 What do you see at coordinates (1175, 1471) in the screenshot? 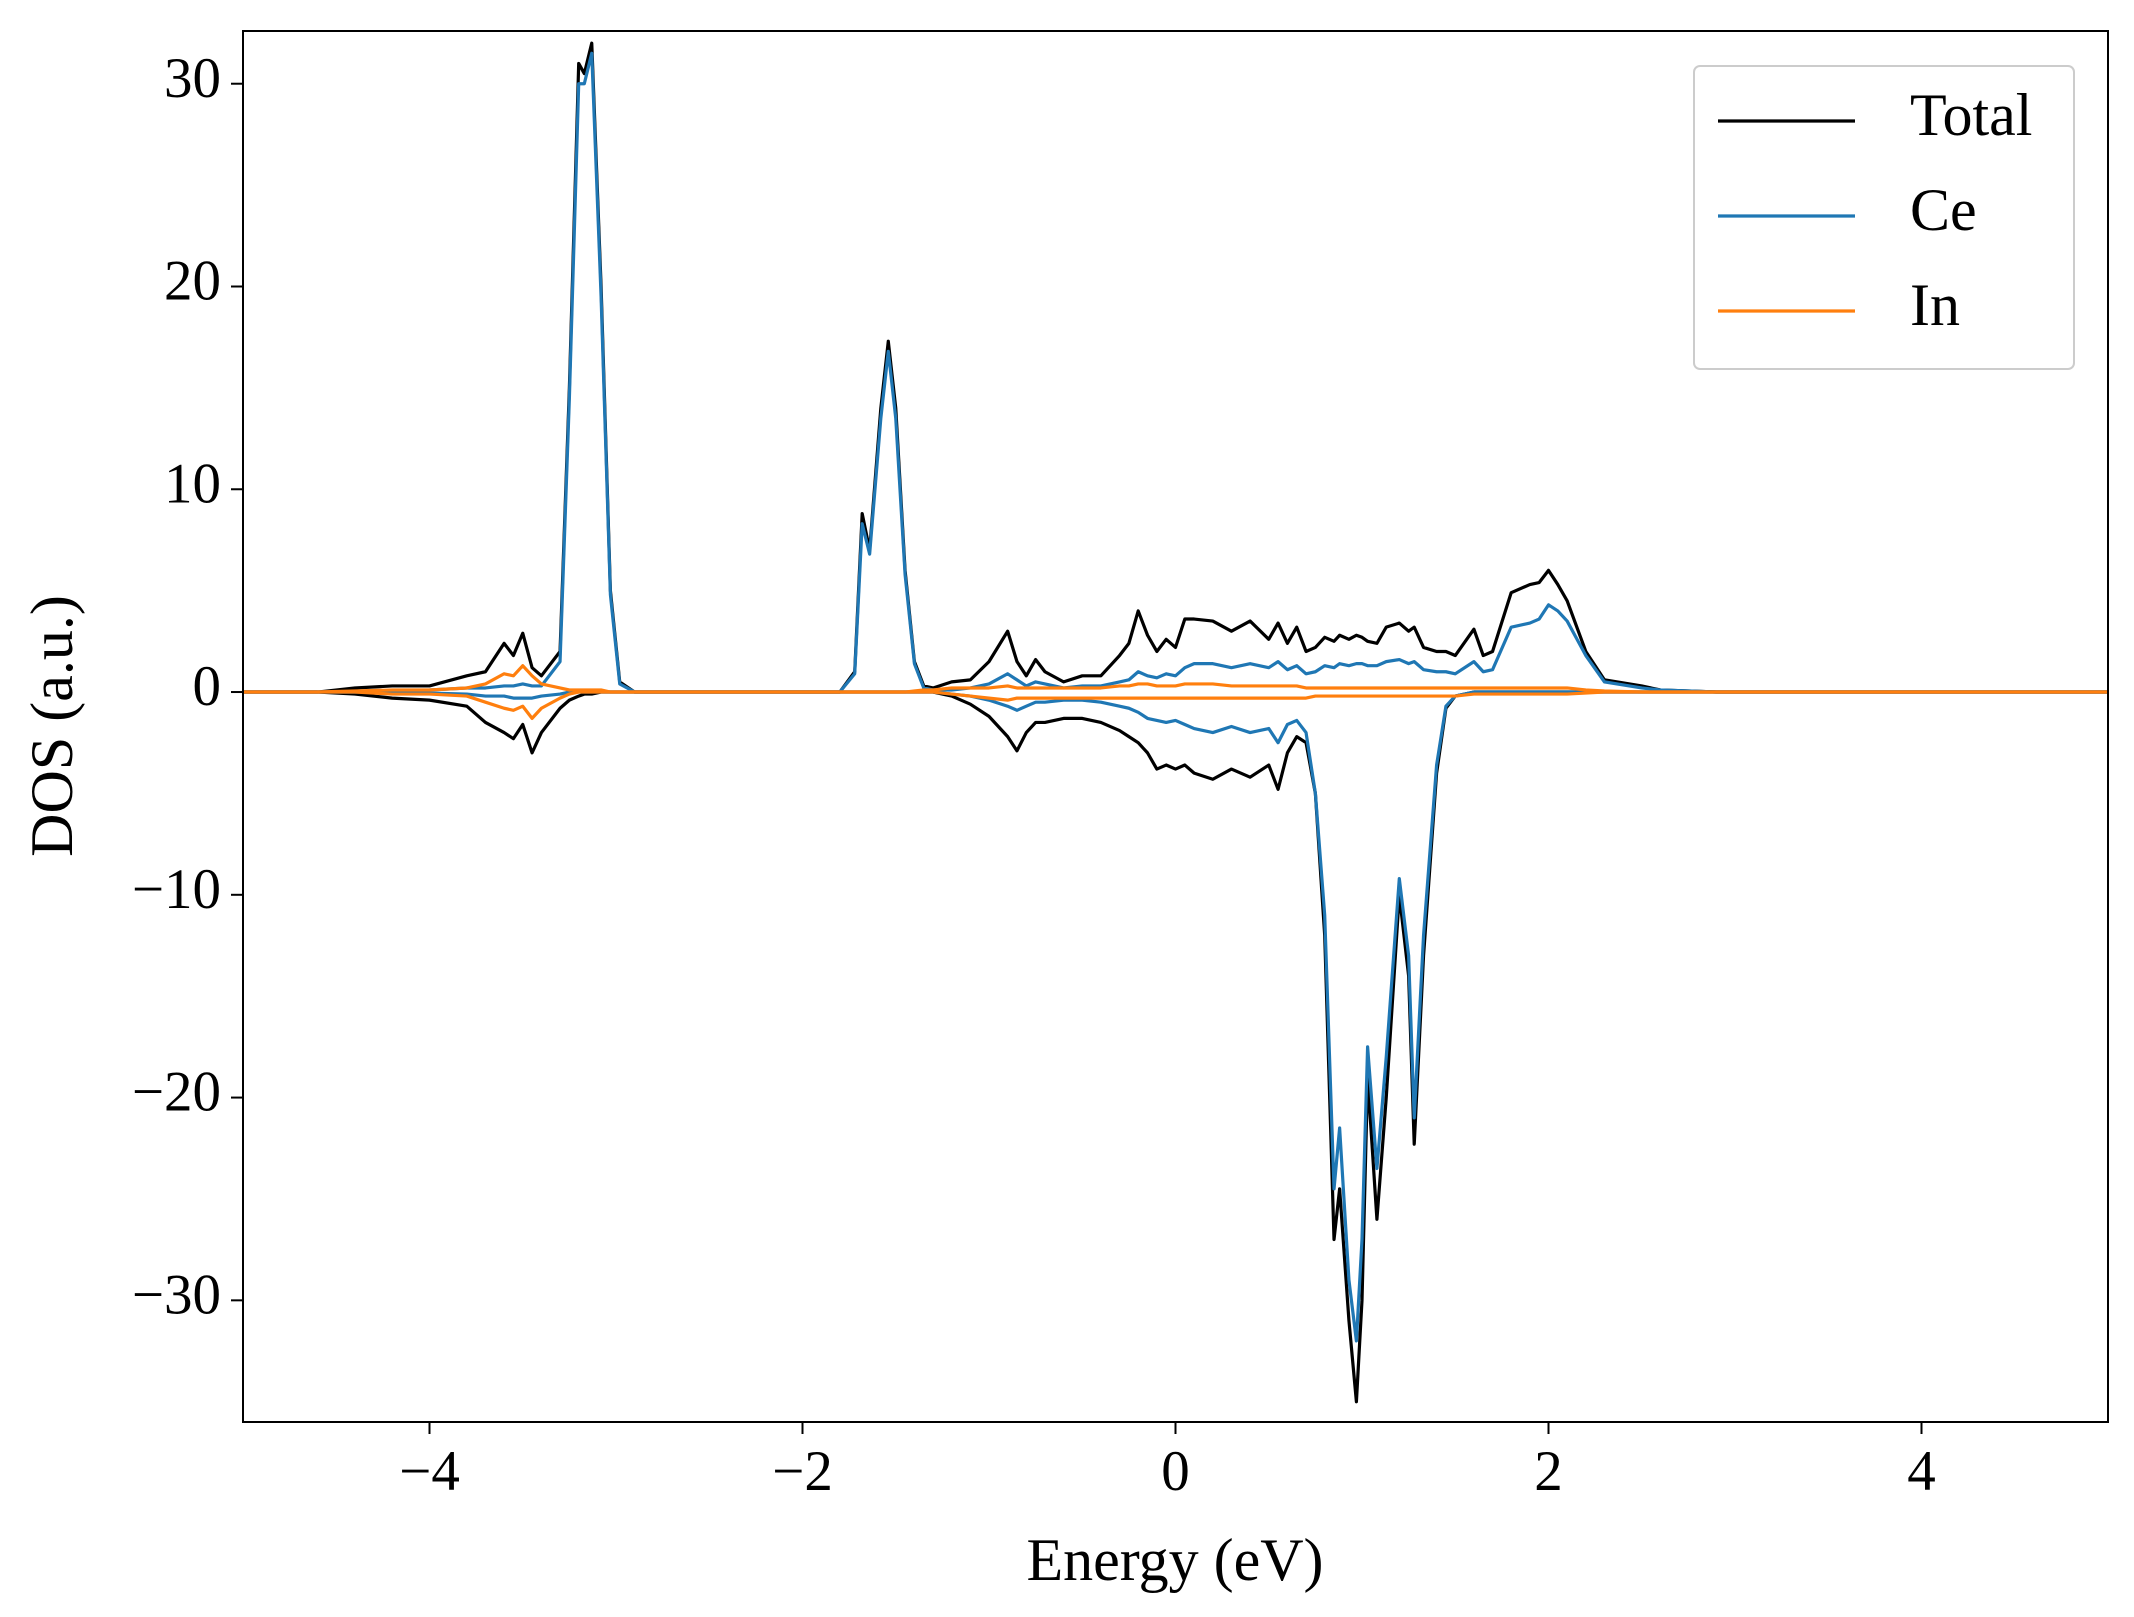
I see `x-tick-label: 0` at bounding box center [1175, 1471].